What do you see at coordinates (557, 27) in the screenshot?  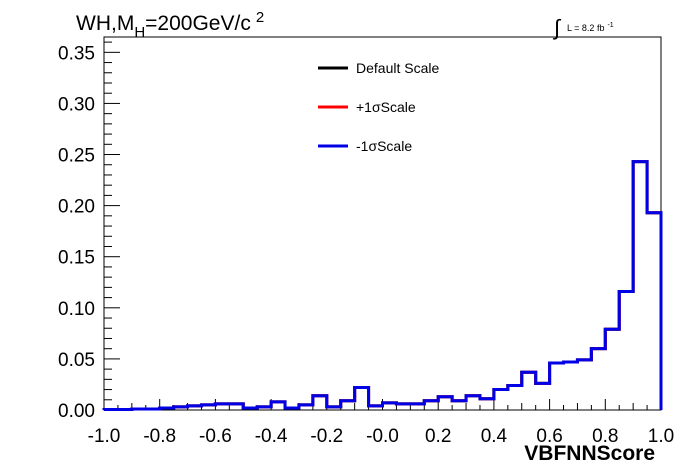 I see `lumi-integral: ∫` at bounding box center [557, 27].